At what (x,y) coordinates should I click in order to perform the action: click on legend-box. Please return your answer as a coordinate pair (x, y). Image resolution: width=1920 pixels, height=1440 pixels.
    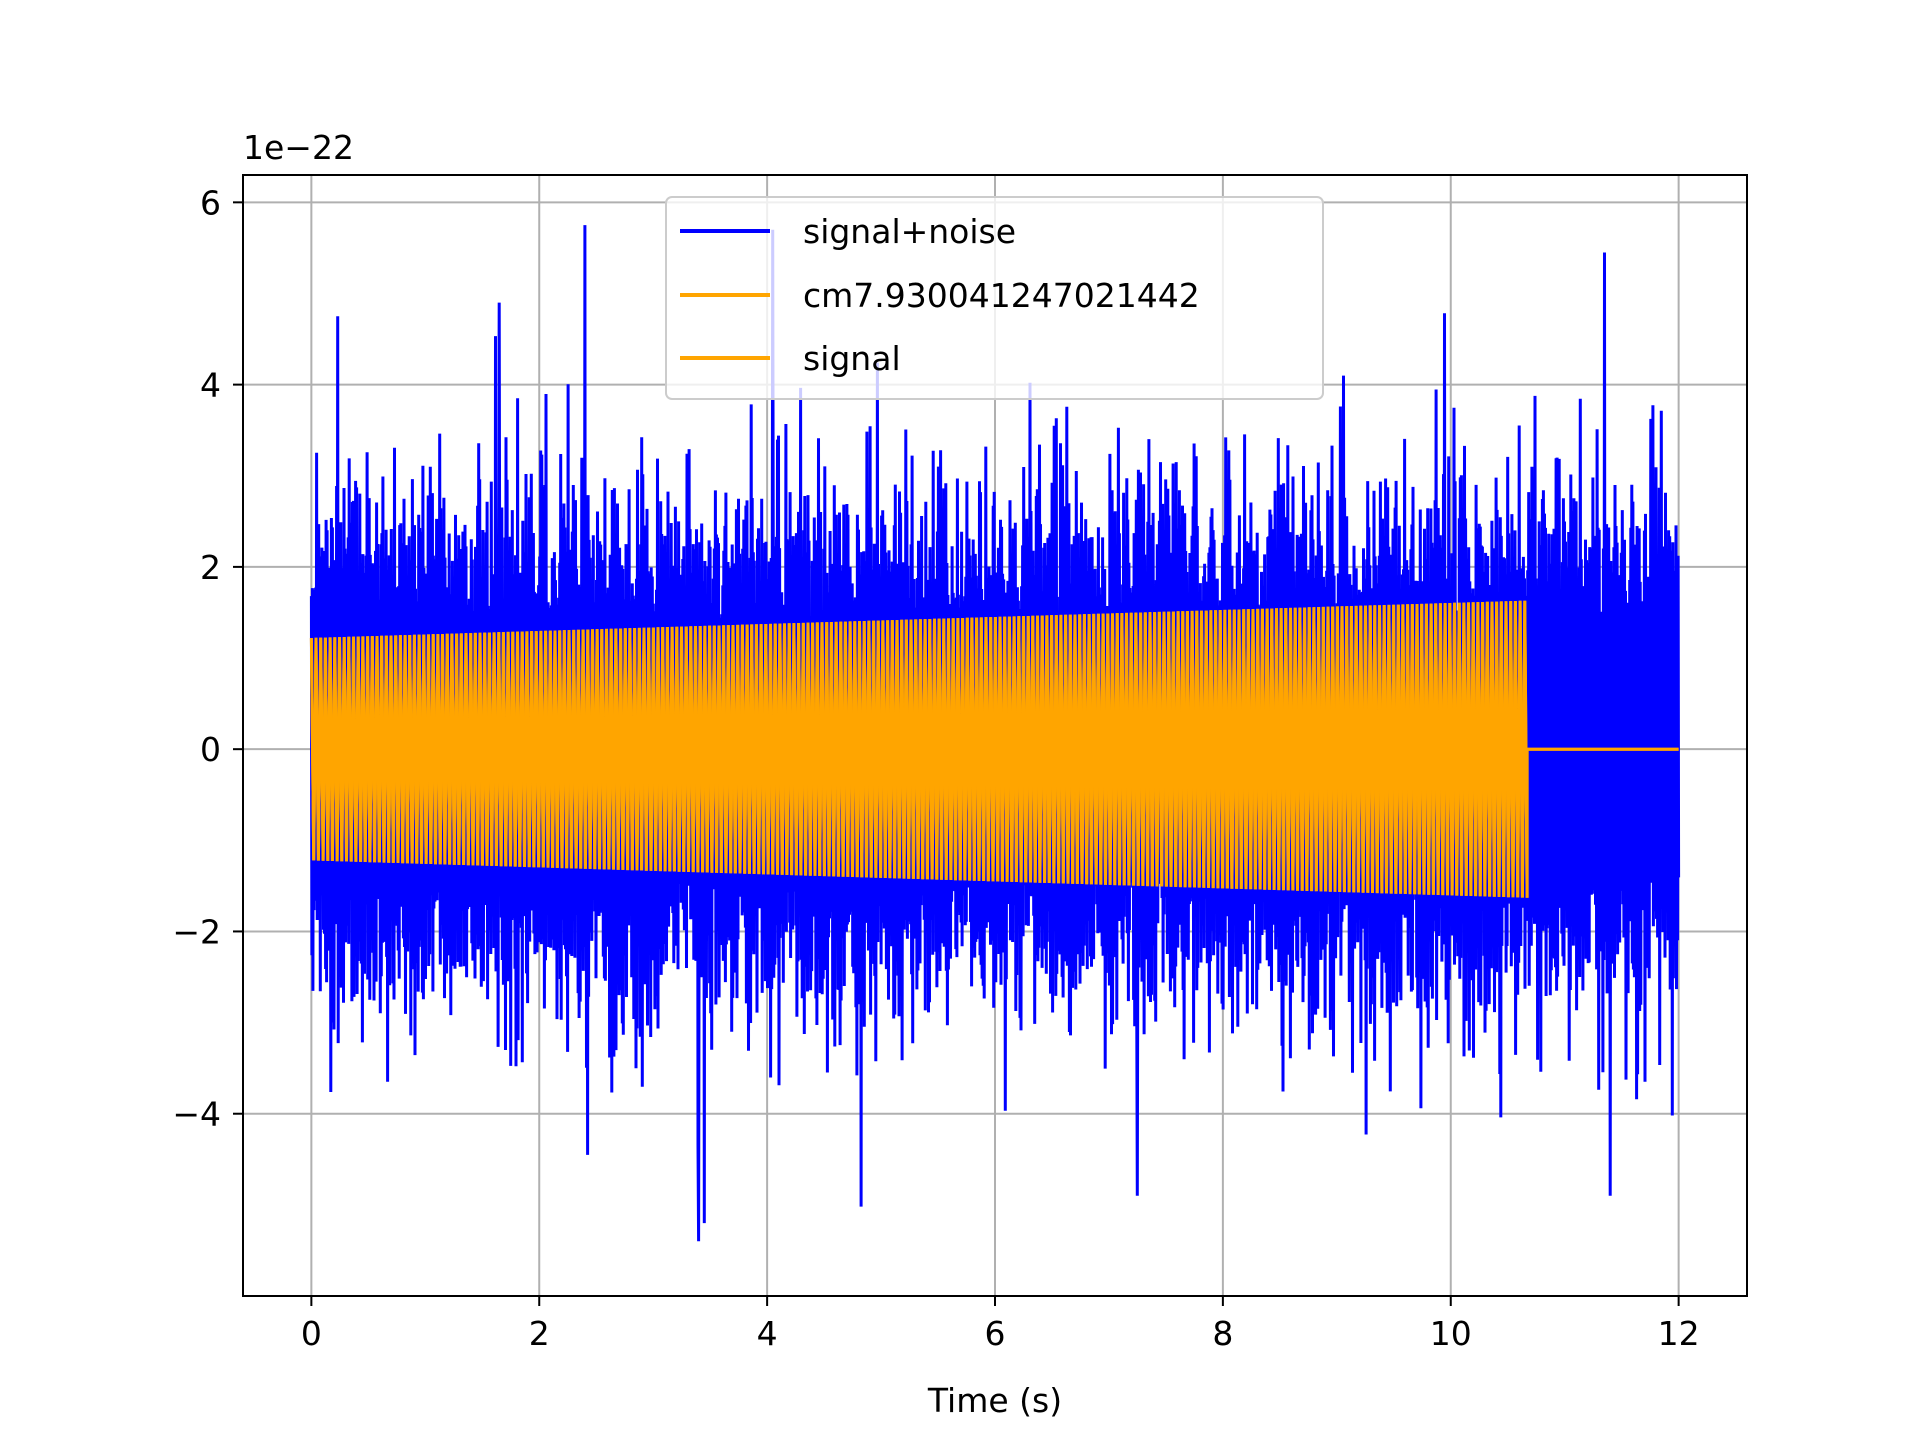
    Looking at the image, I should click on (994, 298).